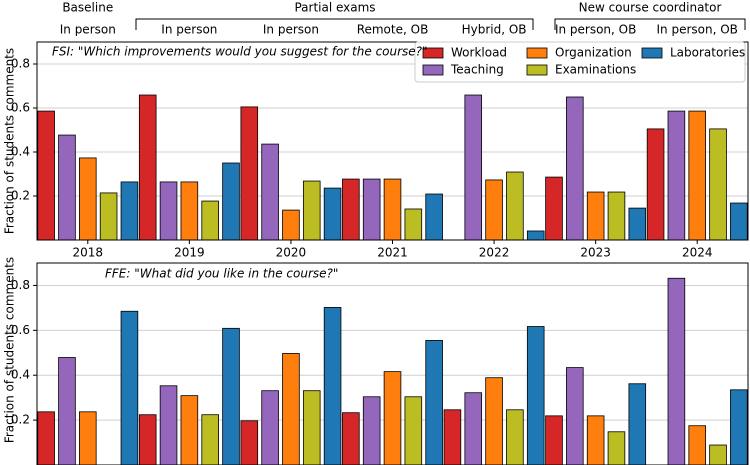 This screenshot has width=750, height=465. Describe the element at coordinates (189, 253) in the screenshot. I see `x-tick-label: 2019` at that location.